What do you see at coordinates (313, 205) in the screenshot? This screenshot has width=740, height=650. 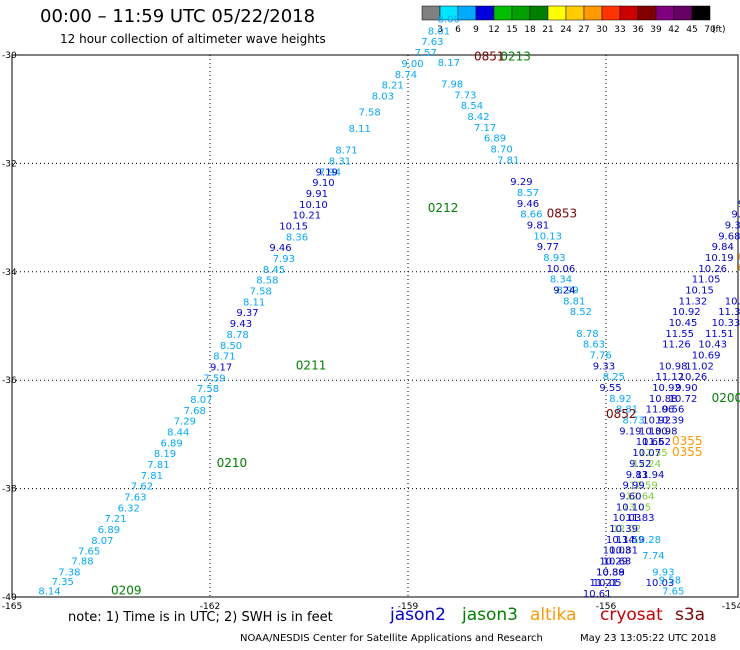 I see `wave-height-point: 10.10` at bounding box center [313, 205].